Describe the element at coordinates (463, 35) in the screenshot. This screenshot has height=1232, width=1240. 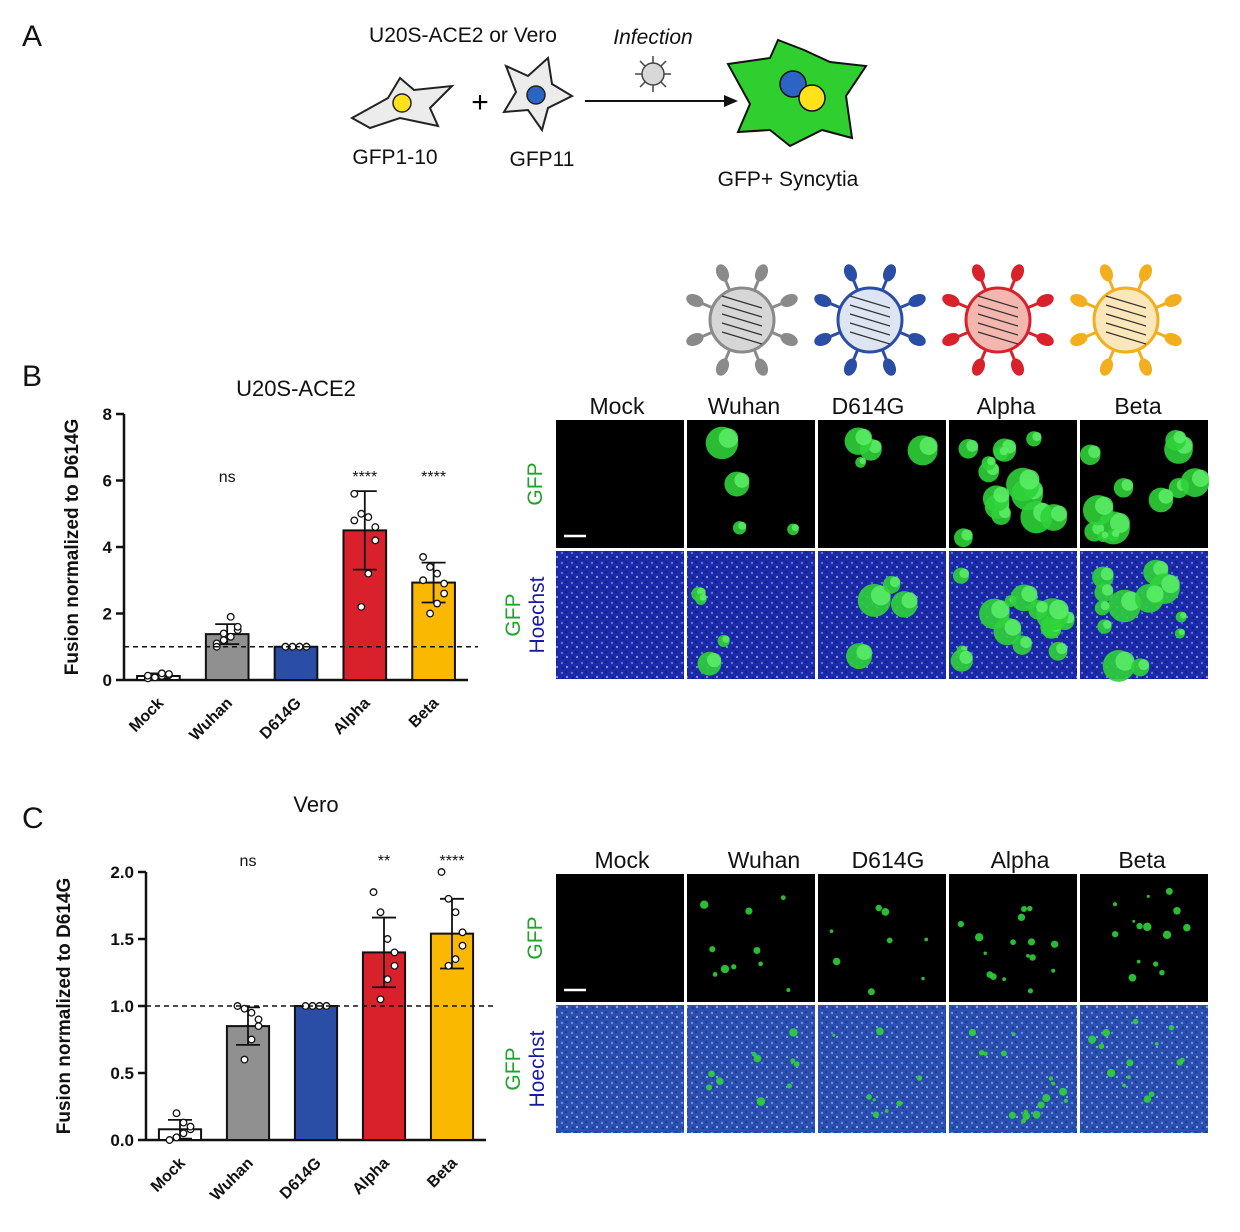
I see `cell-line-label: U20S-ACE2 or Vero` at that location.